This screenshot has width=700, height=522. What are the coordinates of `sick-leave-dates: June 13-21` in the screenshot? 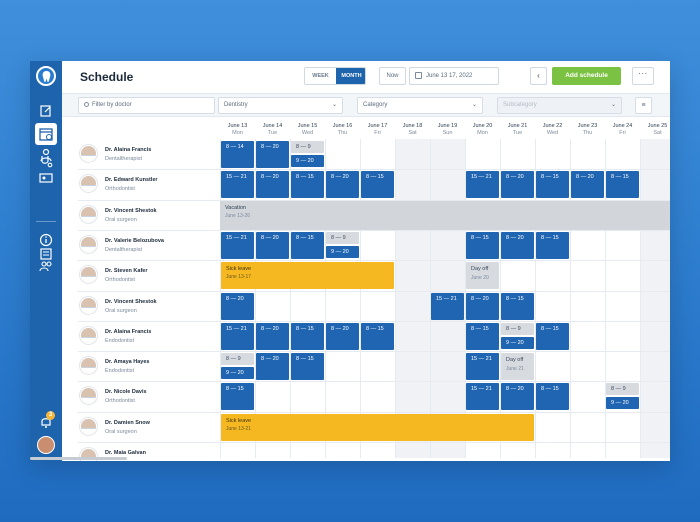 It's located at (239, 428).